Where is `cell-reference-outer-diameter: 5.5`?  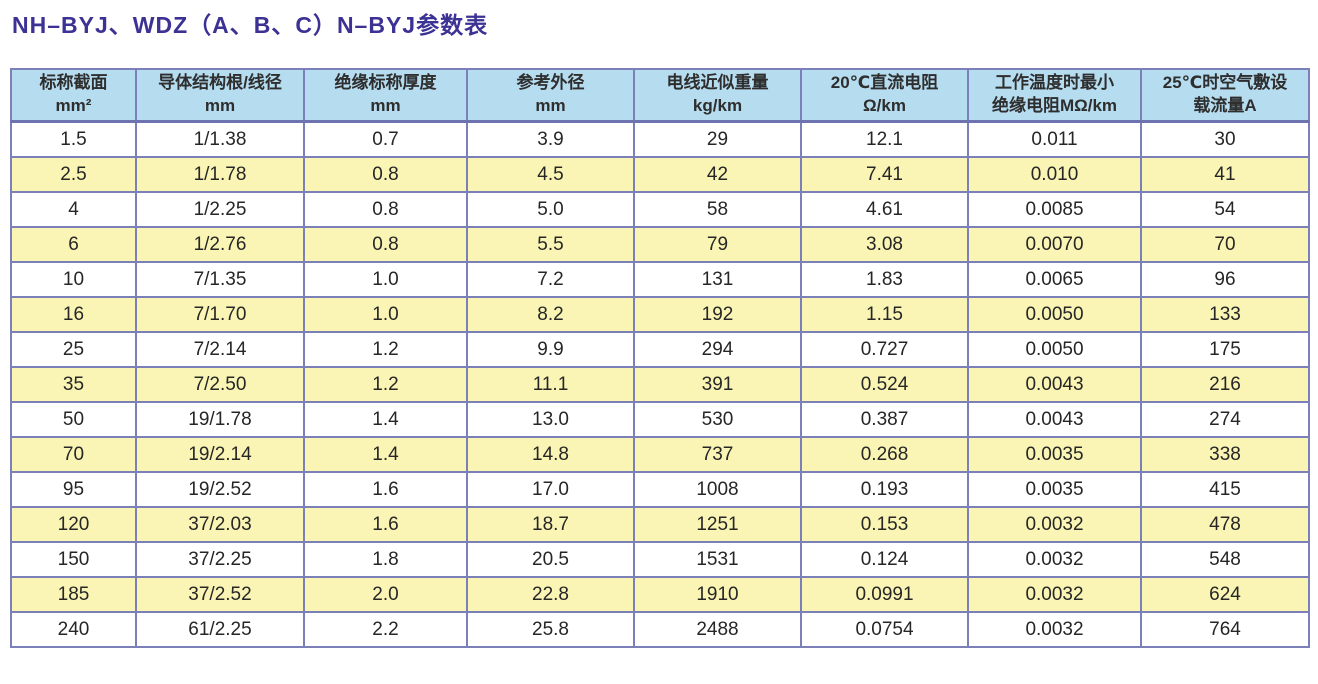
cell-reference-outer-diameter: 5.5 is located at coordinates (550, 244).